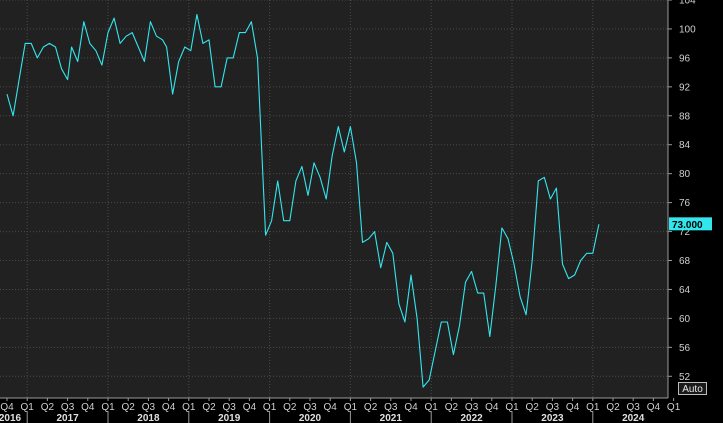  I want to click on y-tick-label: 56, so click(685, 348).